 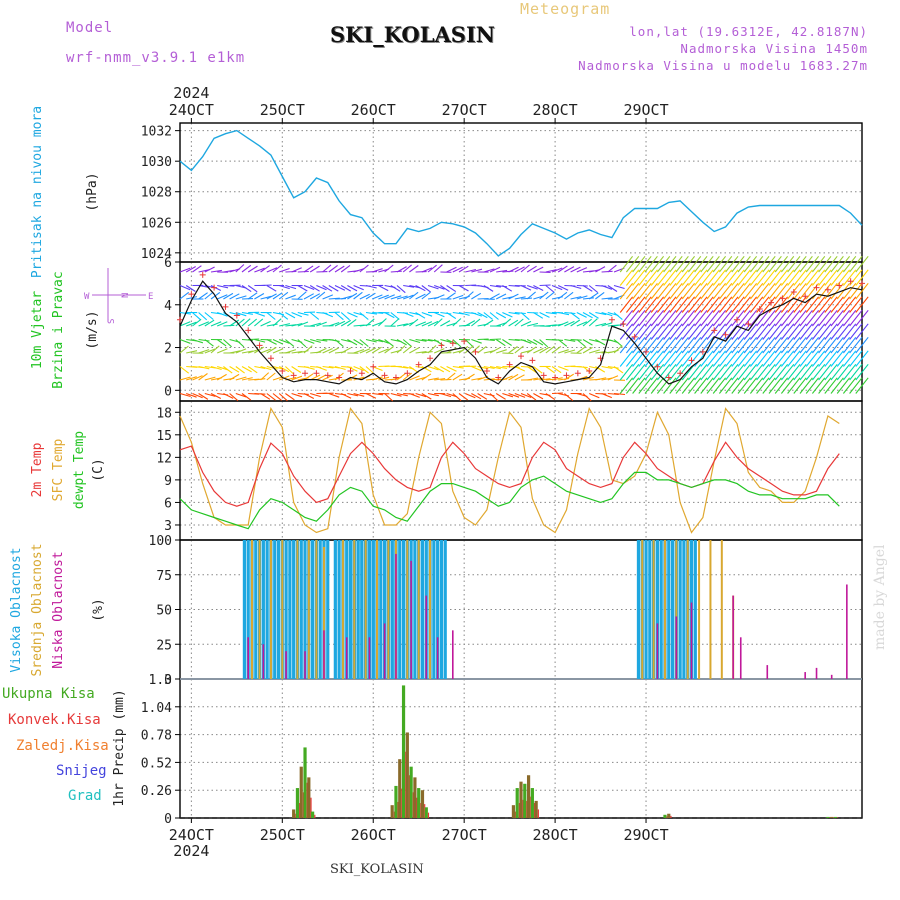 What do you see at coordinates (521, 332) in the screenshot?
I see `wind-speed-line` at bounding box center [521, 332].